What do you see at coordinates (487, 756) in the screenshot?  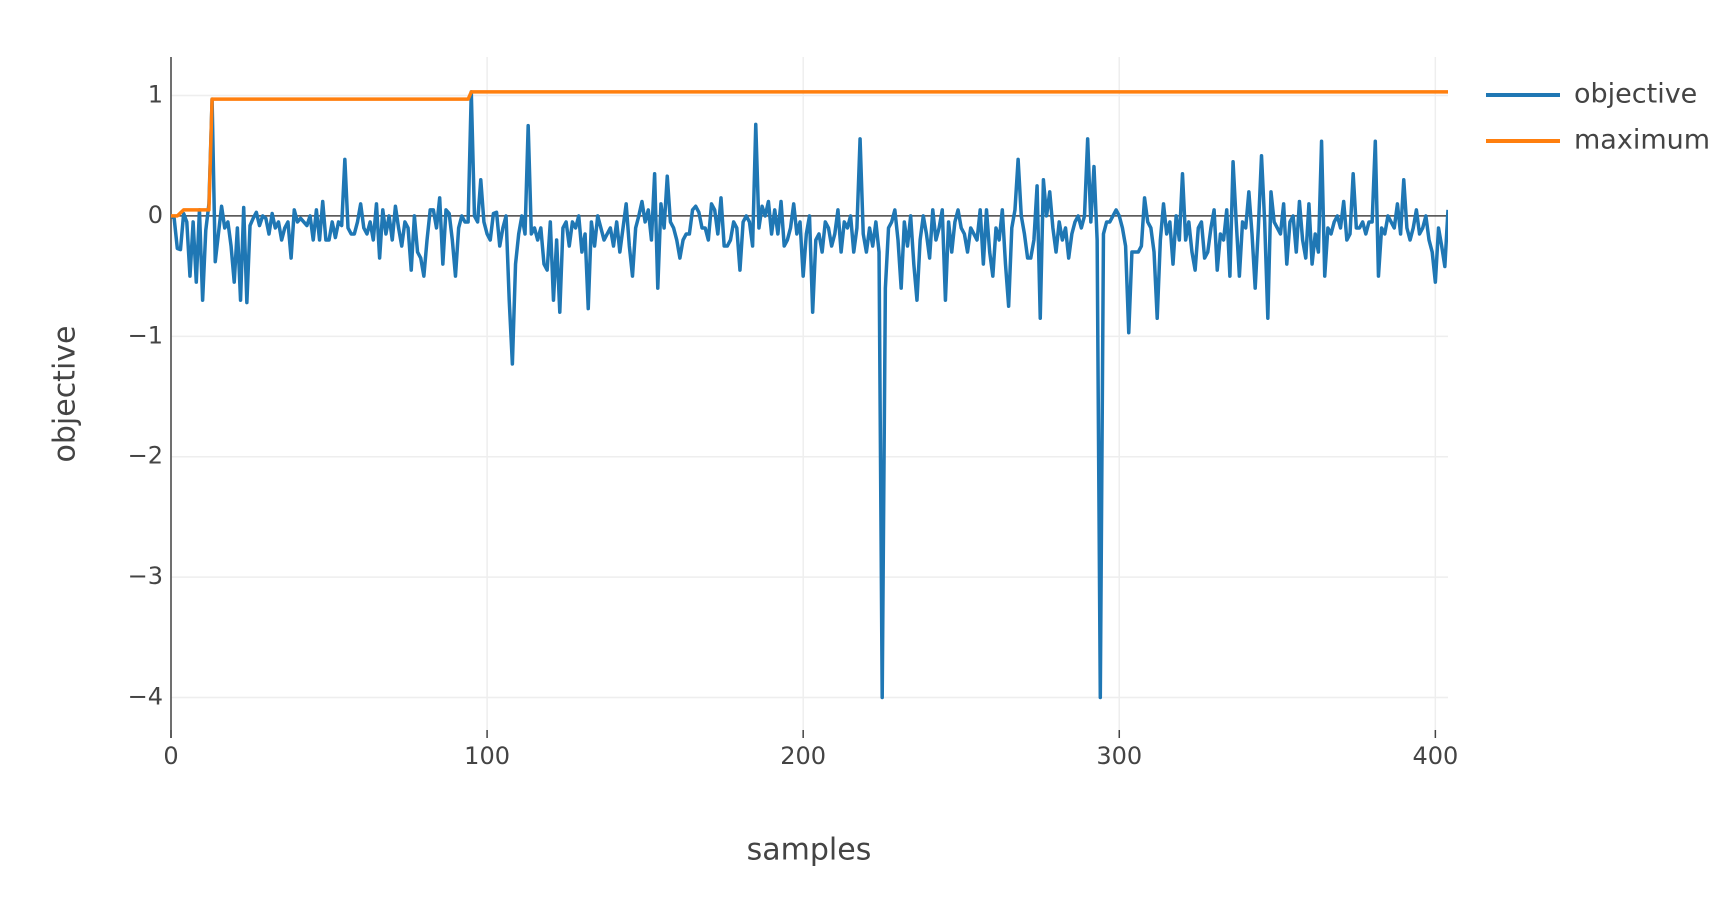 I see `x-tick-label: 100` at bounding box center [487, 756].